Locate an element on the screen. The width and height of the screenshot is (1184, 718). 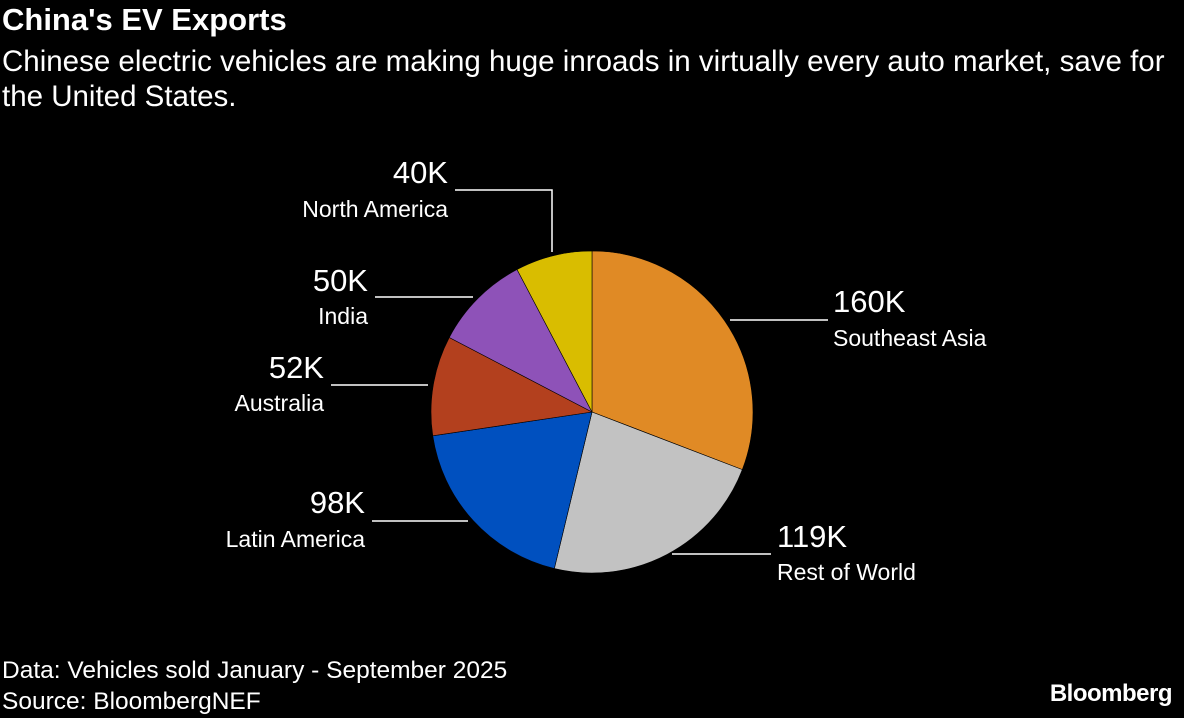
source-note: Source: BloombergNEF is located at coordinates (131, 701).